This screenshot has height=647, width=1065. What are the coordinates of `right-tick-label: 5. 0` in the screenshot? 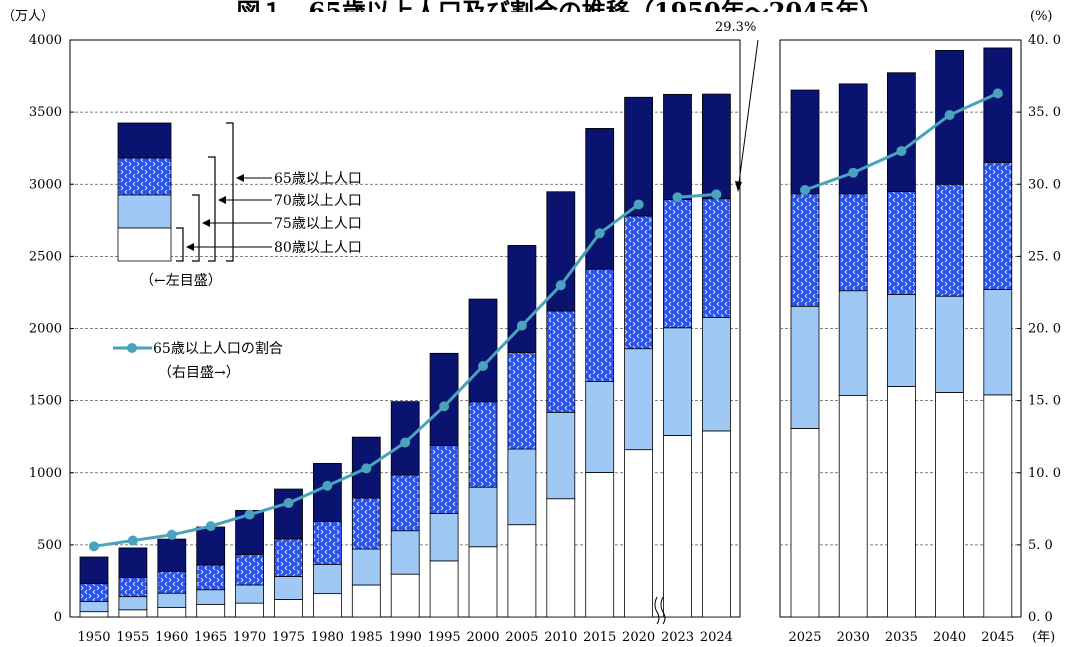 It's located at (1040, 545).